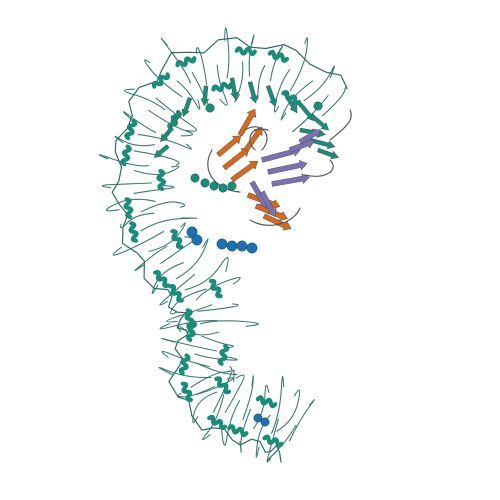 The height and width of the screenshot is (500, 500). I want to click on purple-beta-domain, so click(300, 163).